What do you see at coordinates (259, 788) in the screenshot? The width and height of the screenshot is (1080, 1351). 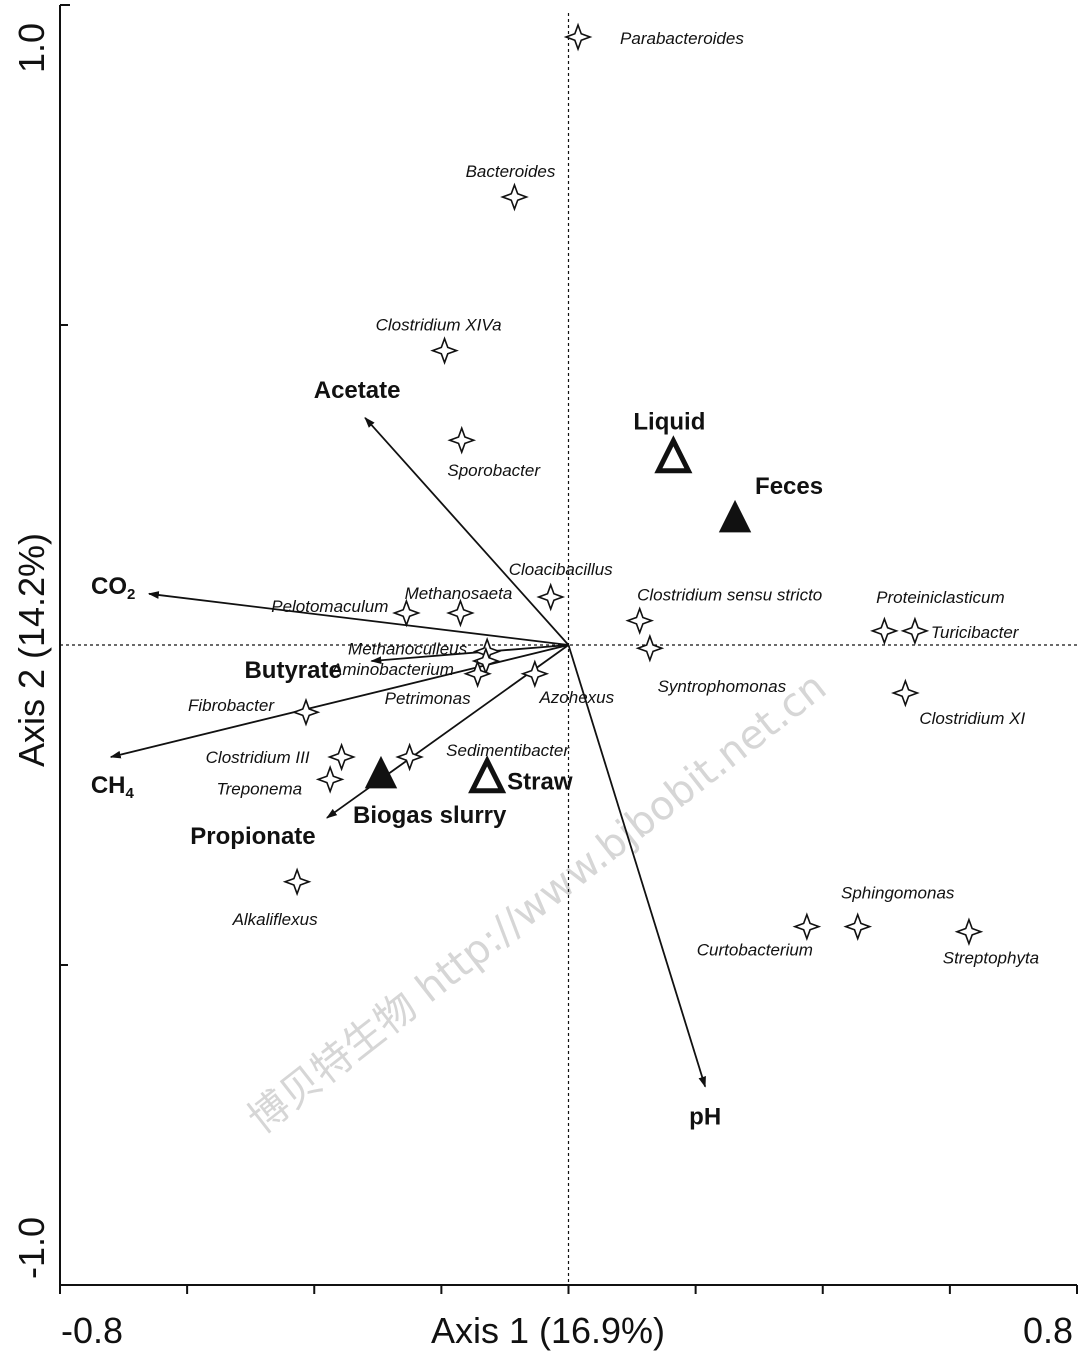 I see `species-label-treponema: Treponema` at bounding box center [259, 788].